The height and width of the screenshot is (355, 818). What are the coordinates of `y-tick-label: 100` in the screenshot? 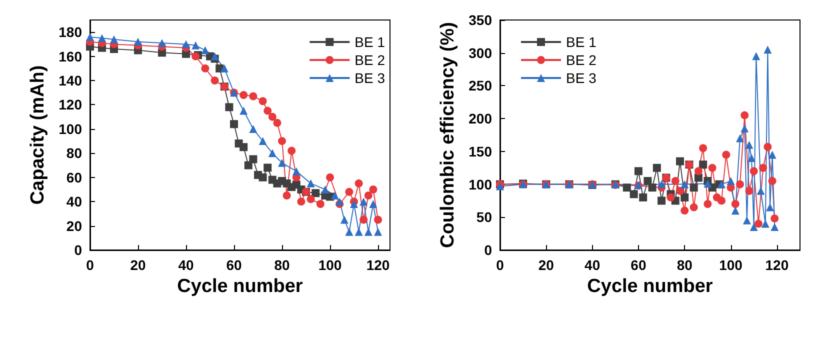 It's located at (480, 184).